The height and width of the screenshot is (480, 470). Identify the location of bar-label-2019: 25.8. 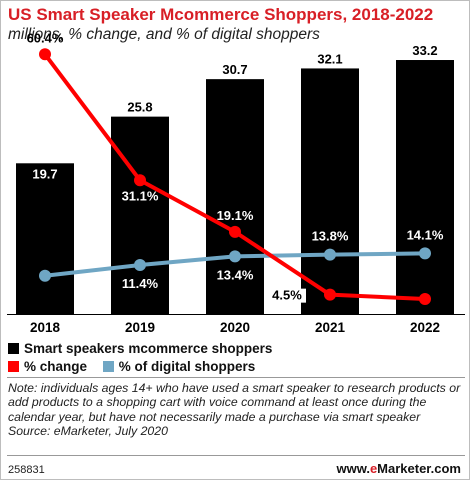
(139, 107).